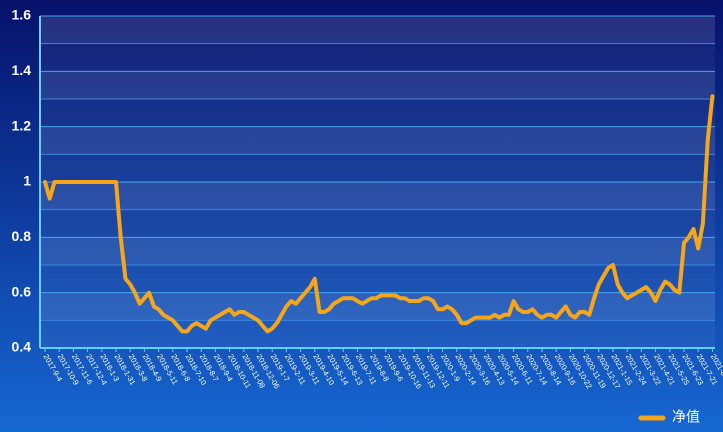 The width and height of the screenshot is (723, 432). I want to click on y-tick-label: 1.2, so click(22, 125).